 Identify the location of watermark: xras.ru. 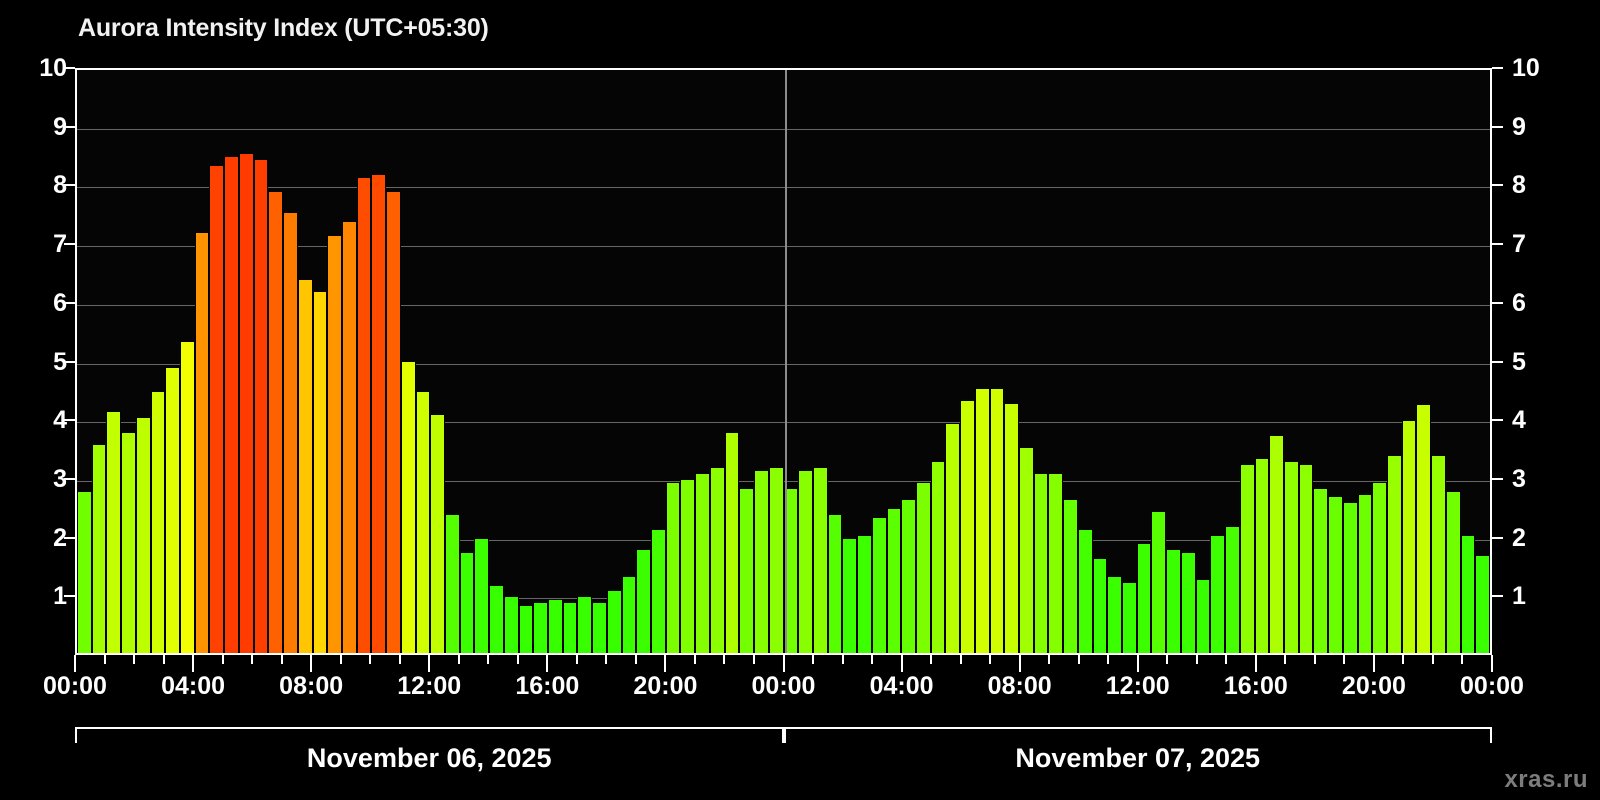
(1546, 779).